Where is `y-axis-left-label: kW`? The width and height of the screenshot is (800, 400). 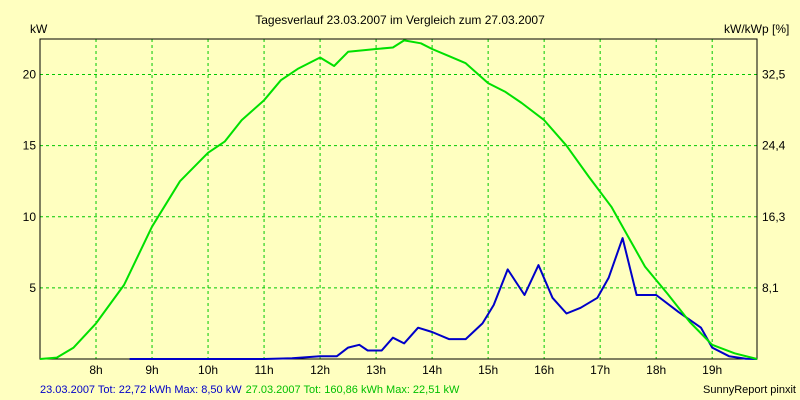
y-axis-left-label: kW is located at coordinates (39, 29).